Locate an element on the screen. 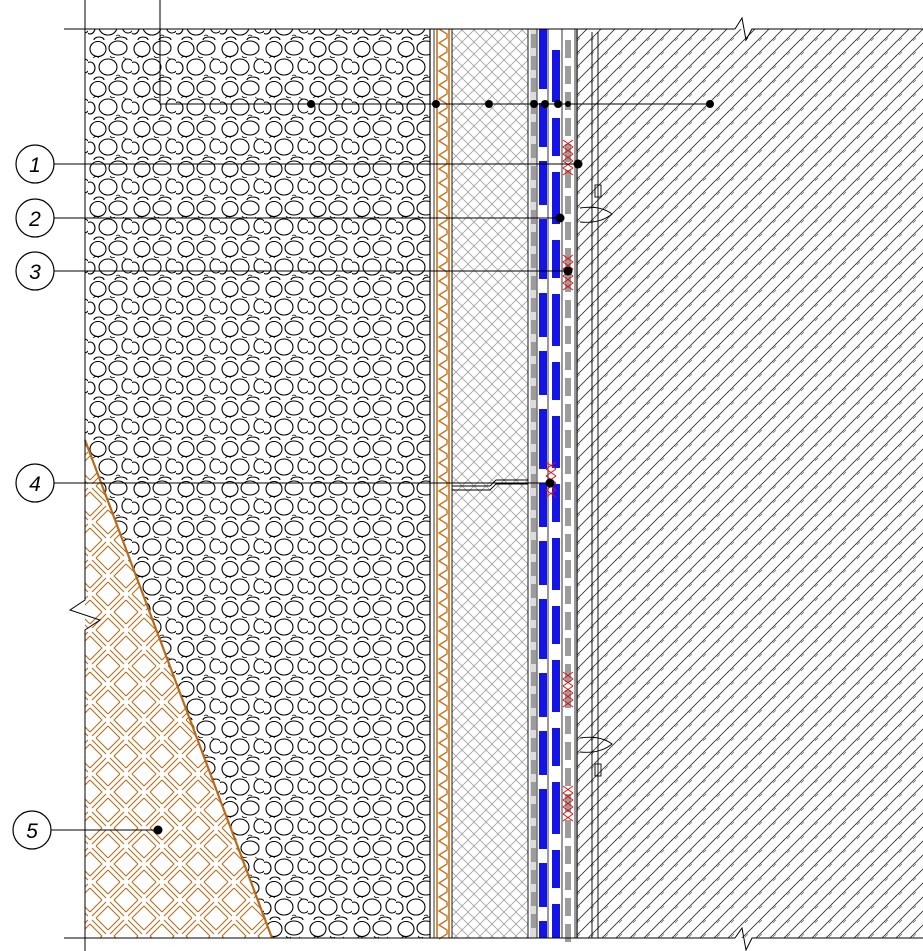 The width and height of the screenshot is (923, 951). callout-2: 2 is located at coordinates (290, 218).